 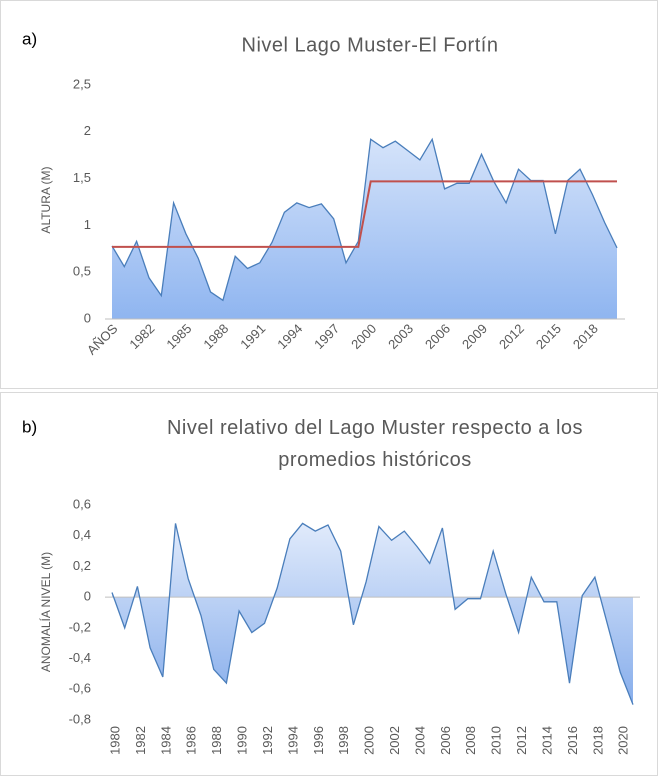 I want to click on y-tick-label: -0,8, so click(x=80, y=718).